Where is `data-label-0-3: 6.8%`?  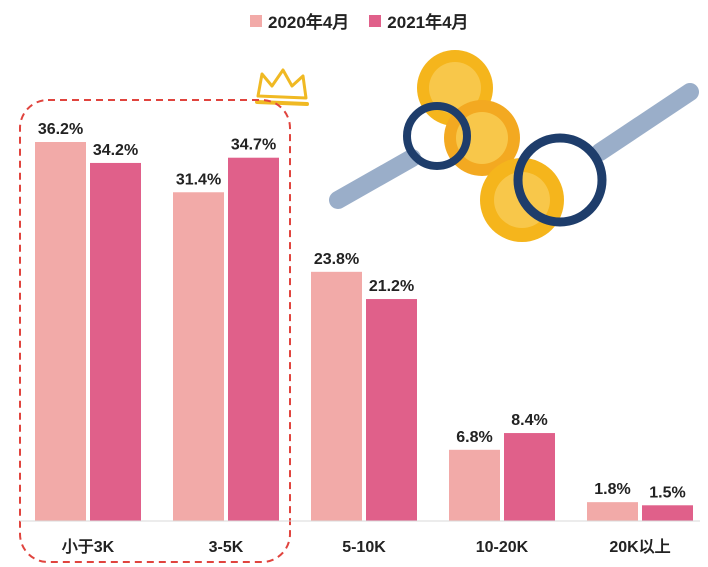
data-label-0-3: 6.8% is located at coordinates (474, 437).